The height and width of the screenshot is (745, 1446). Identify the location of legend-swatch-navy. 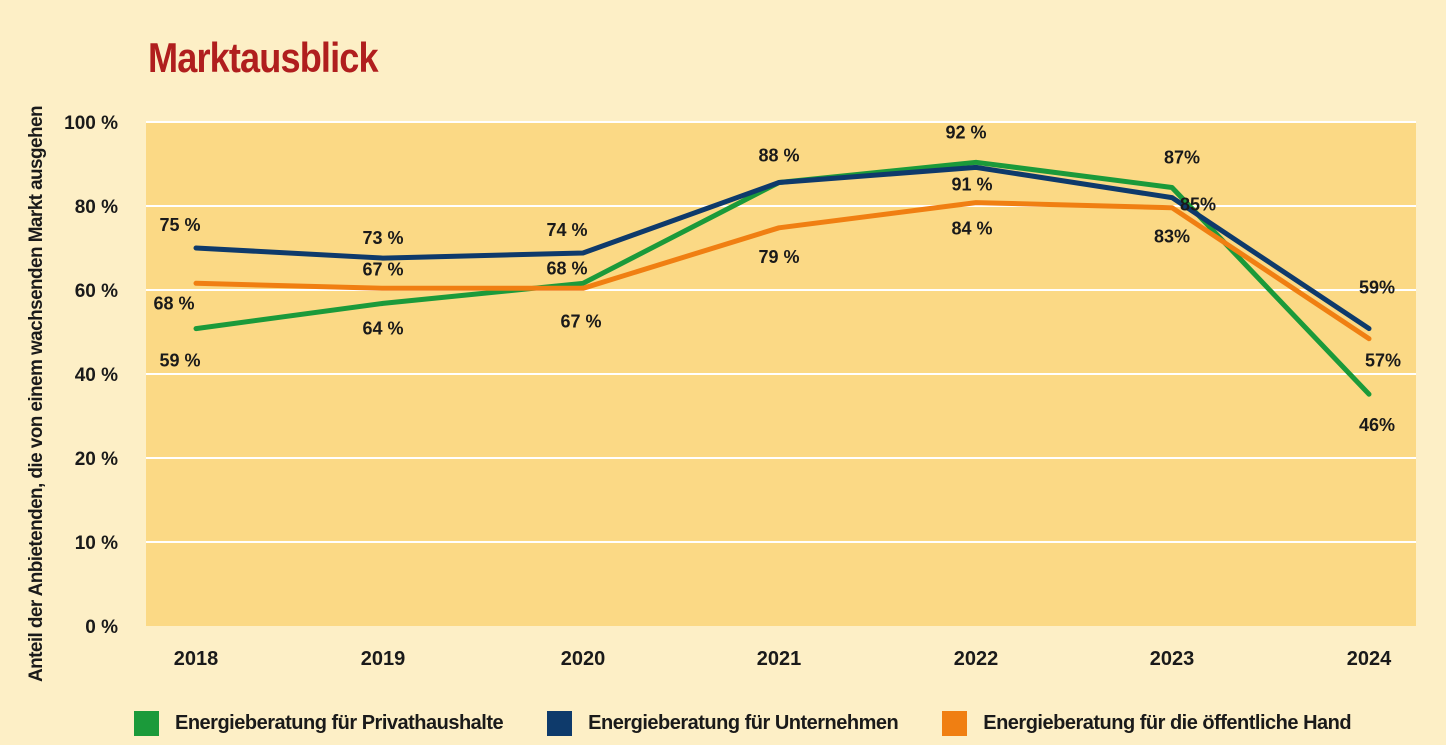
(560, 723).